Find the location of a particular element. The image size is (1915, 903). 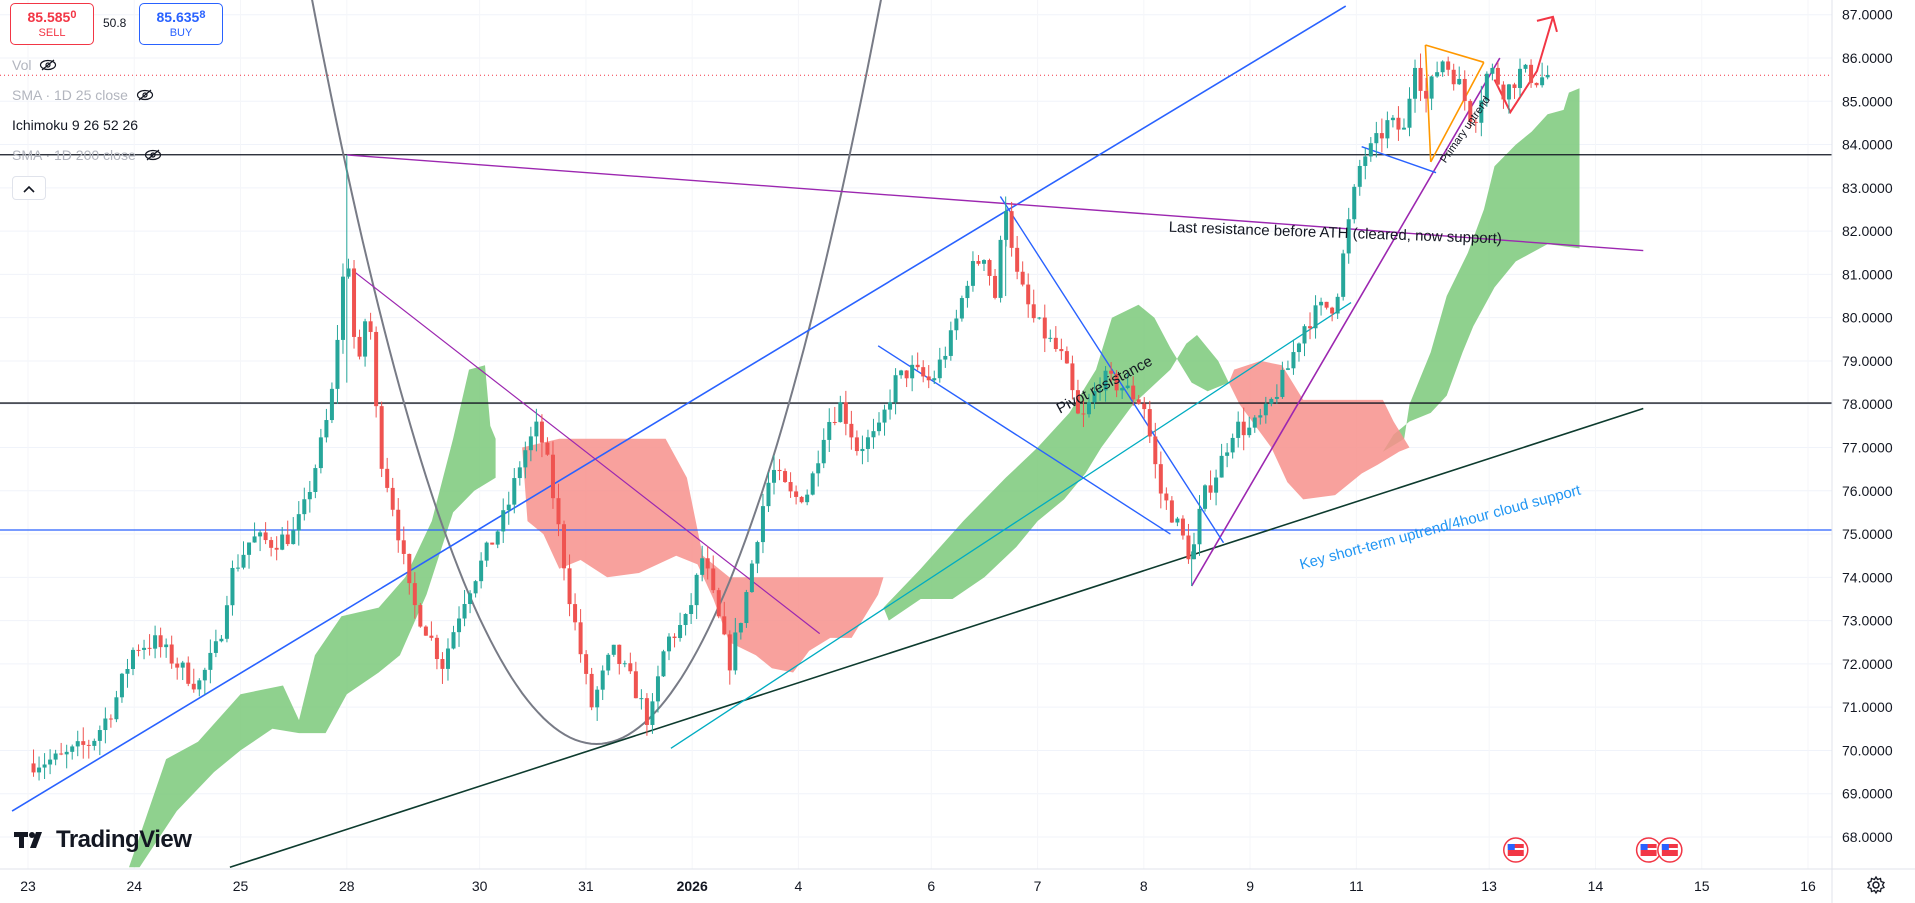

x-tick-label: 24 is located at coordinates (134, 886).